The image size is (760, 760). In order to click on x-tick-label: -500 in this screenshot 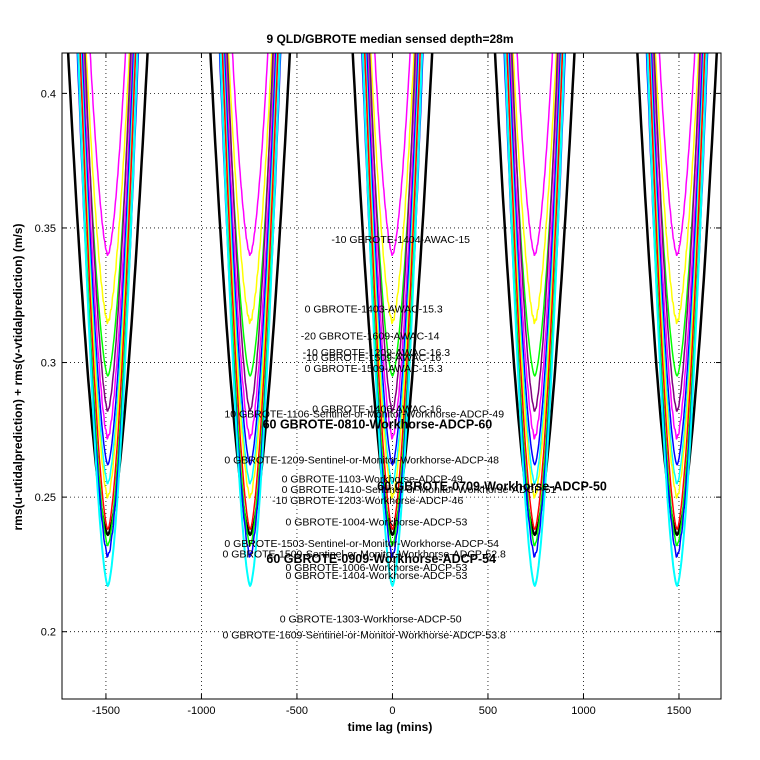, I will do `click(297, 711)`.